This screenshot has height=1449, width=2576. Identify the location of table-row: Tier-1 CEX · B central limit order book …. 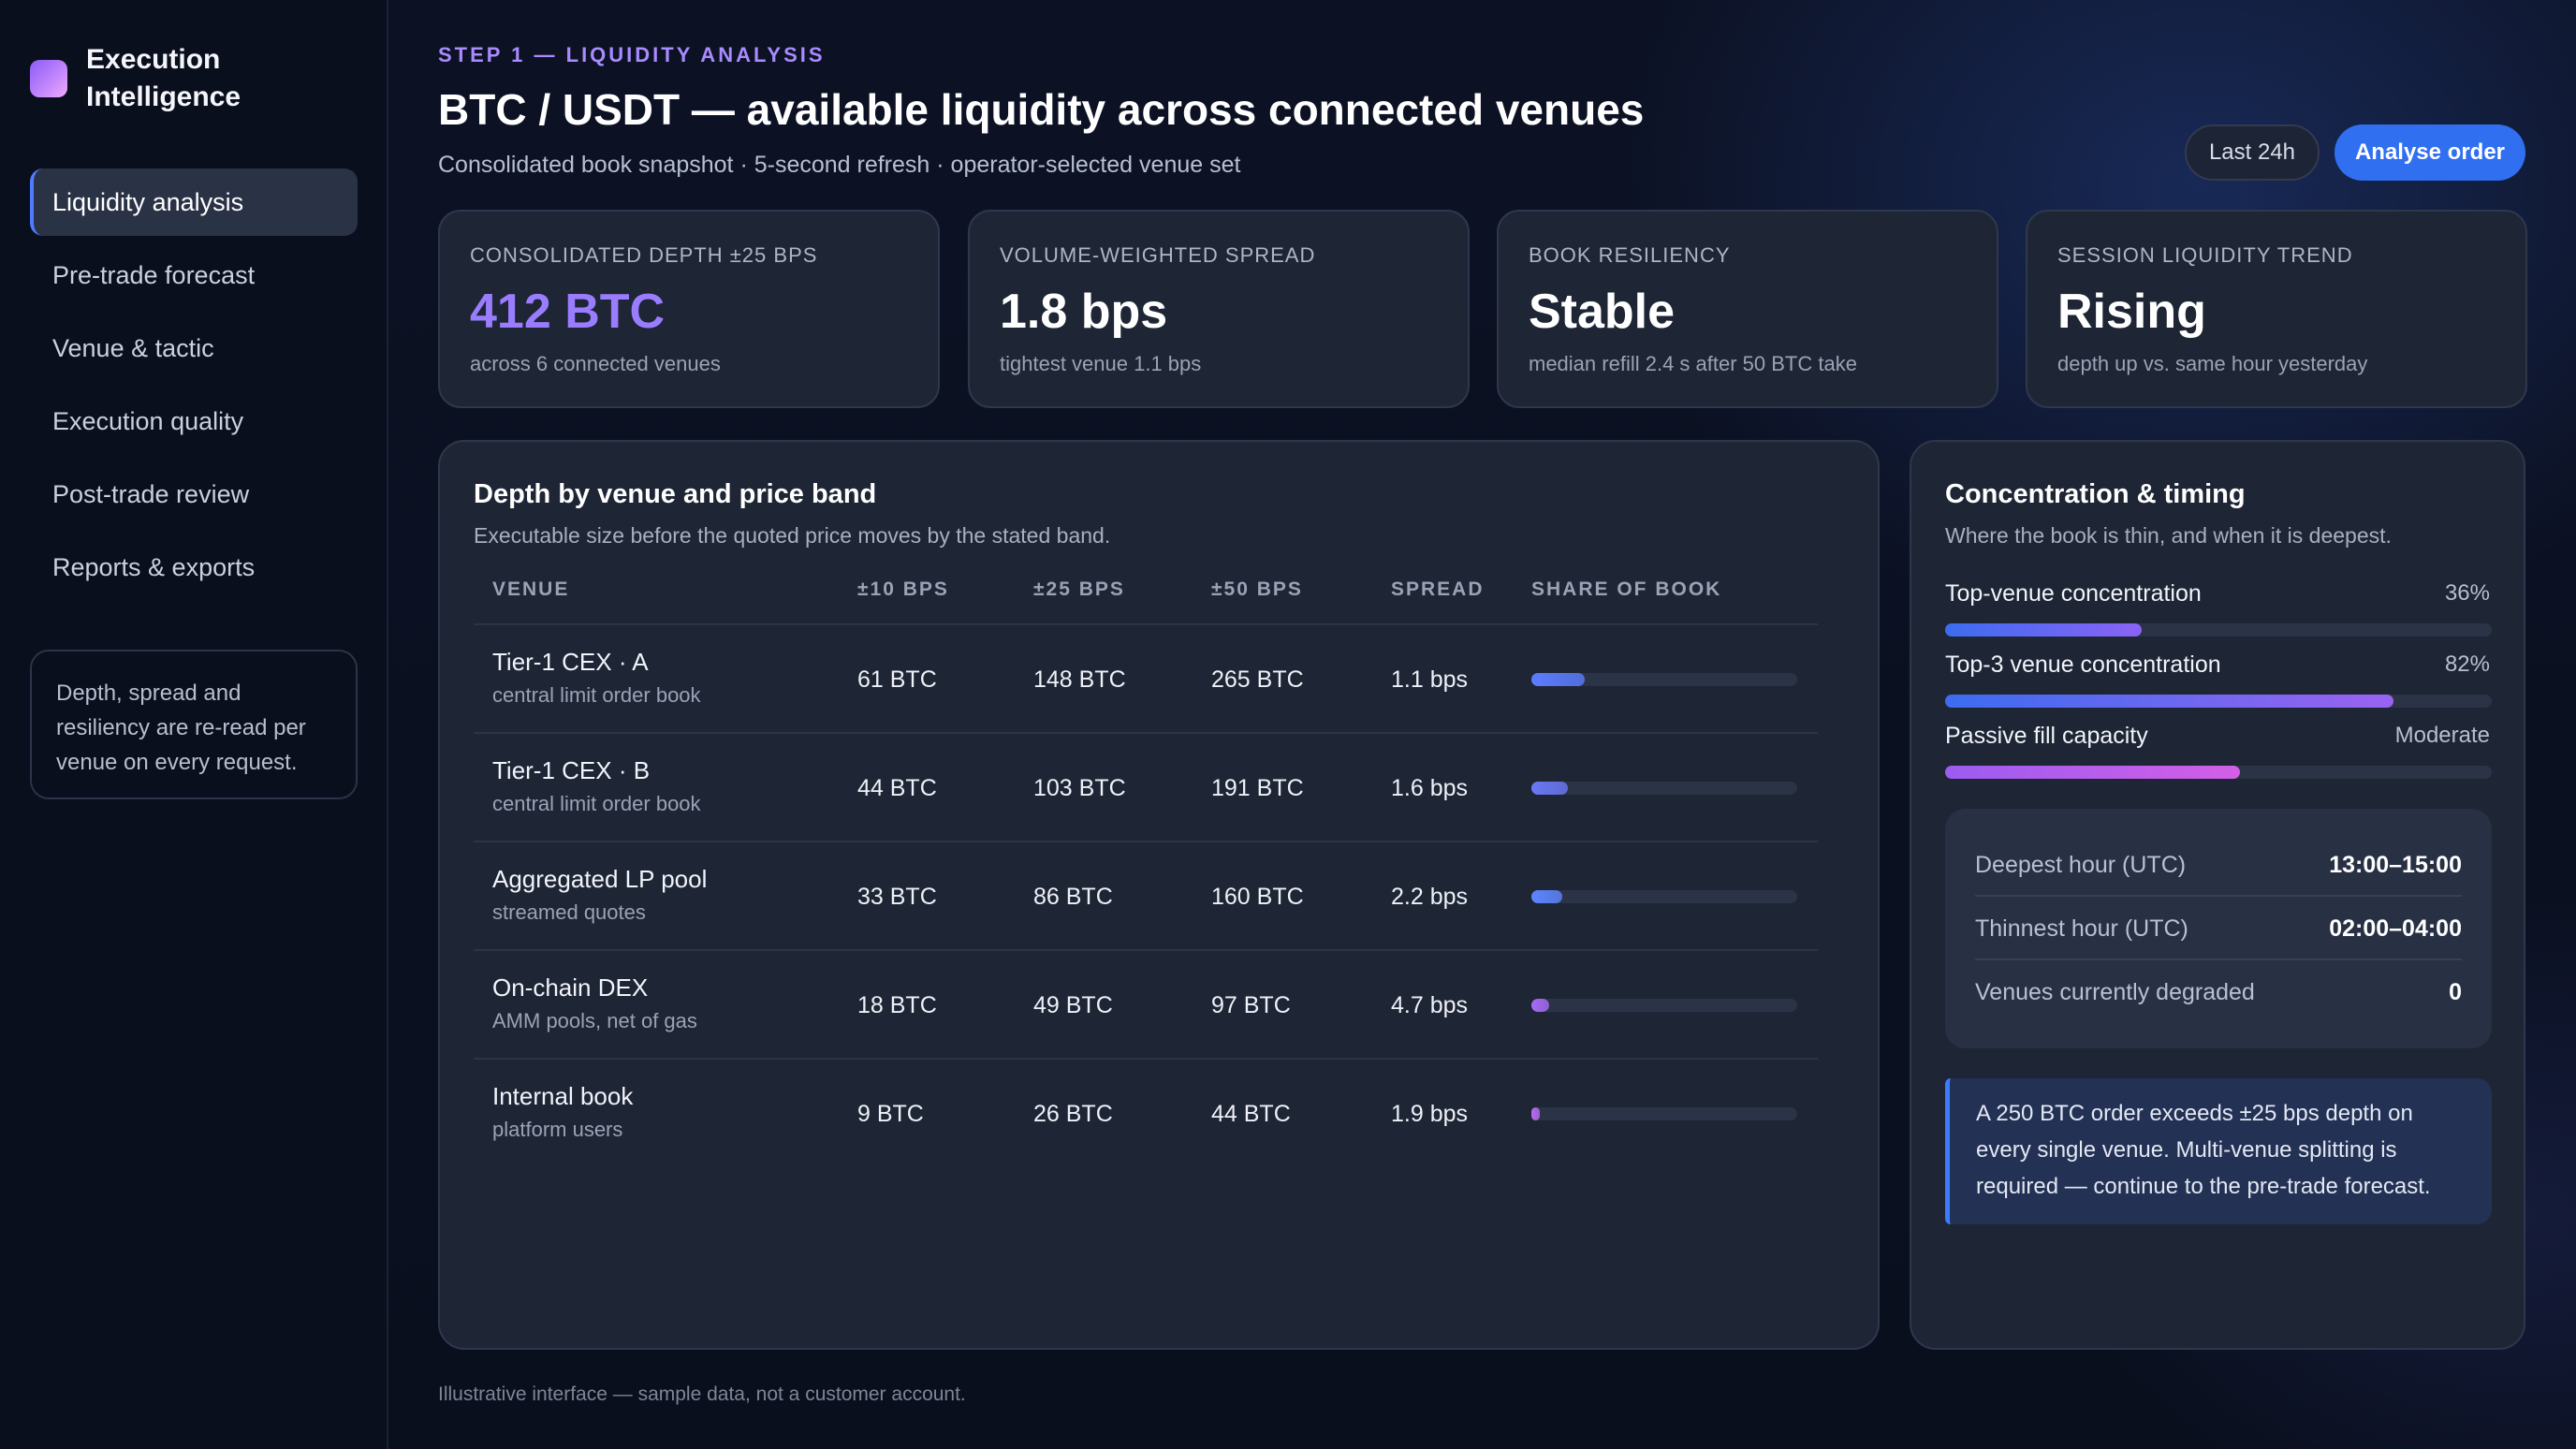
(1146, 788).